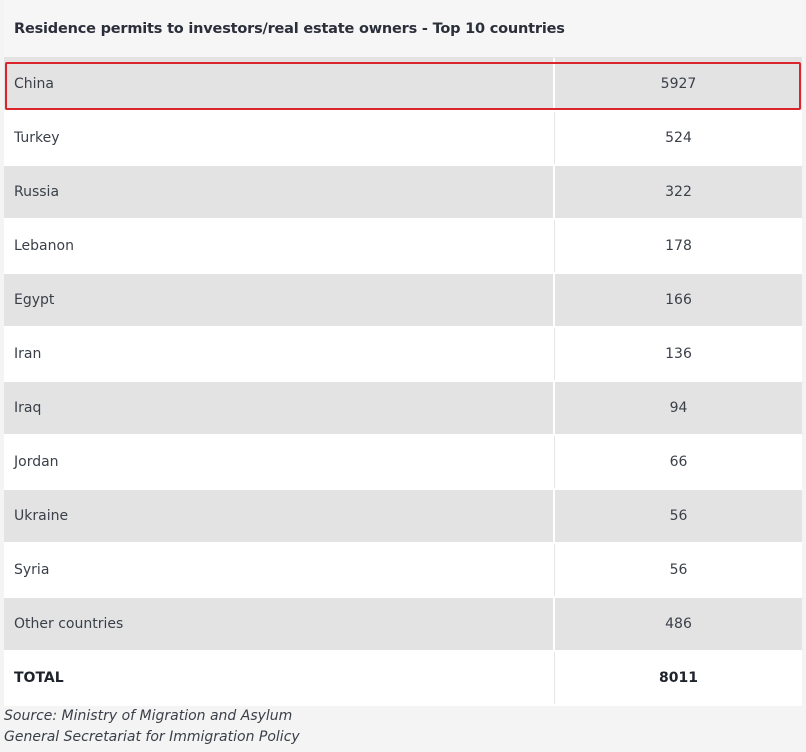  I want to click on value-cell: 94, so click(678, 408).